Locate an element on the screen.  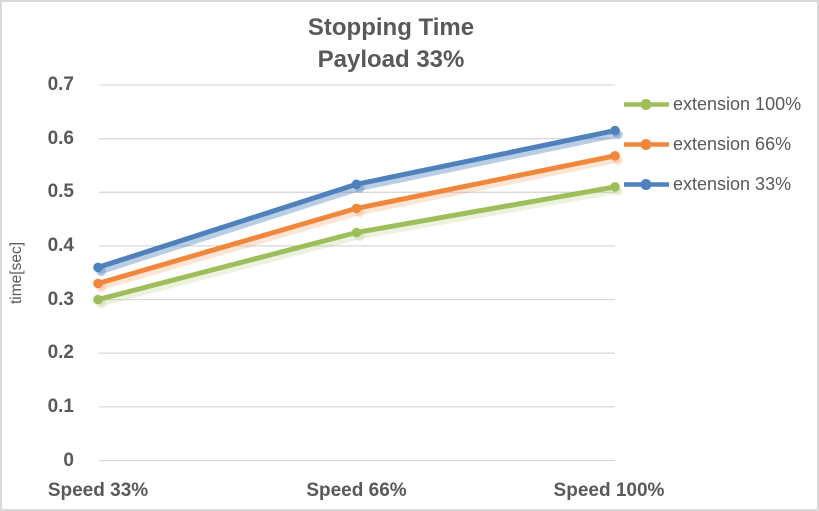
chart-title-line2: Payload 33% is located at coordinates (391, 59).